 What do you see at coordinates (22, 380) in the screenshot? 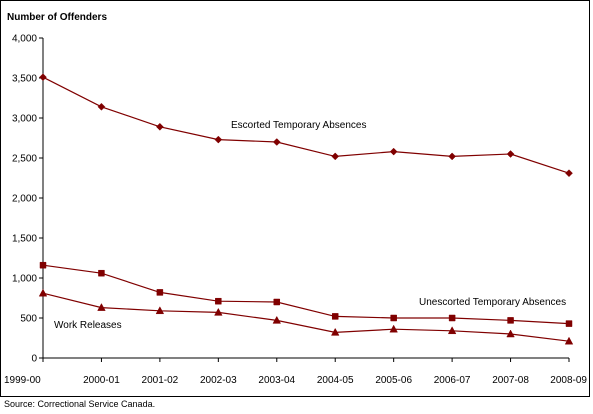
I see `x-tick-label: 1999-00` at bounding box center [22, 380].